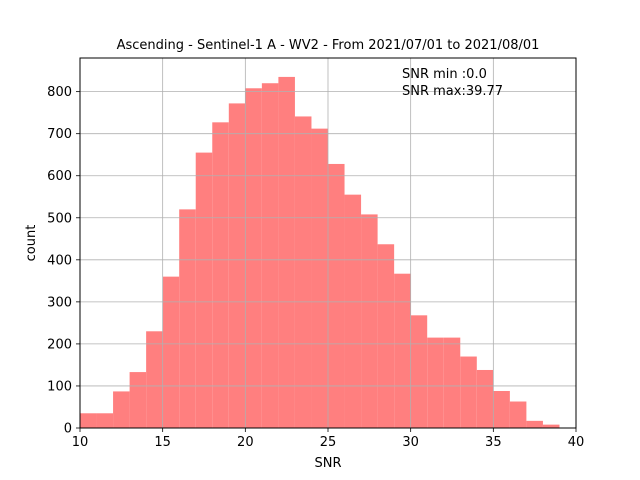 Image resolution: width=640 pixels, height=480 pixels. What do you see at coordinates (80, 442) in the screenshot?
I see `x-tick-label: 10` at bounding box center [80, 442].